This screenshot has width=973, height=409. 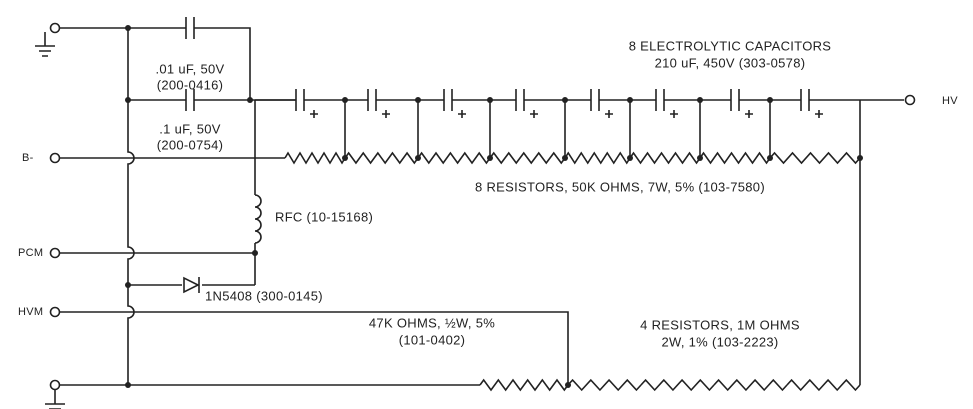 What do you see at coordinates (191, 285) in the screenshot?
I see `diode` at bounding box center [191, 285].